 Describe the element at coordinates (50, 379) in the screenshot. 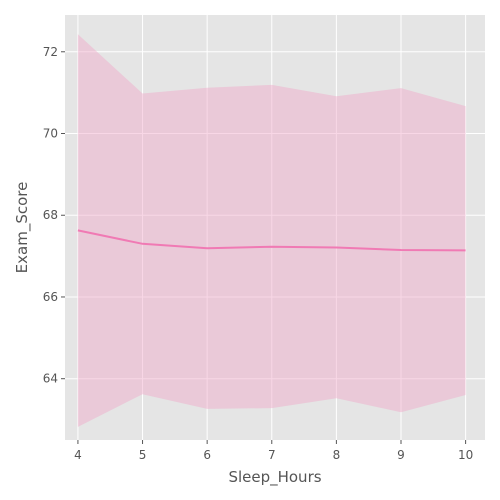

I see `y-tick-label: 64` at that location.